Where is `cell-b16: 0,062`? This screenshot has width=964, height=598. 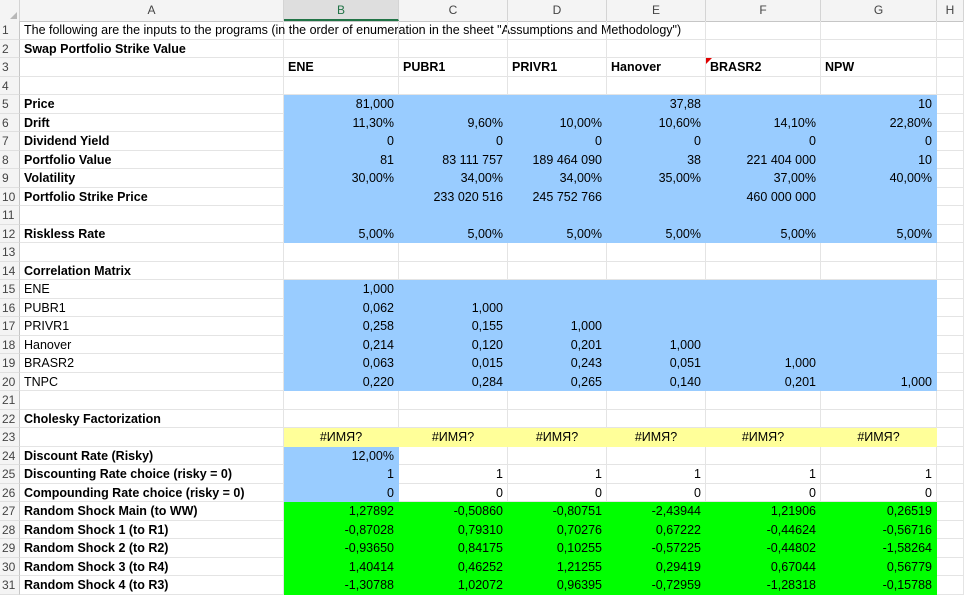
cell-b16: 0,062 is located at coordinates (341, 307).